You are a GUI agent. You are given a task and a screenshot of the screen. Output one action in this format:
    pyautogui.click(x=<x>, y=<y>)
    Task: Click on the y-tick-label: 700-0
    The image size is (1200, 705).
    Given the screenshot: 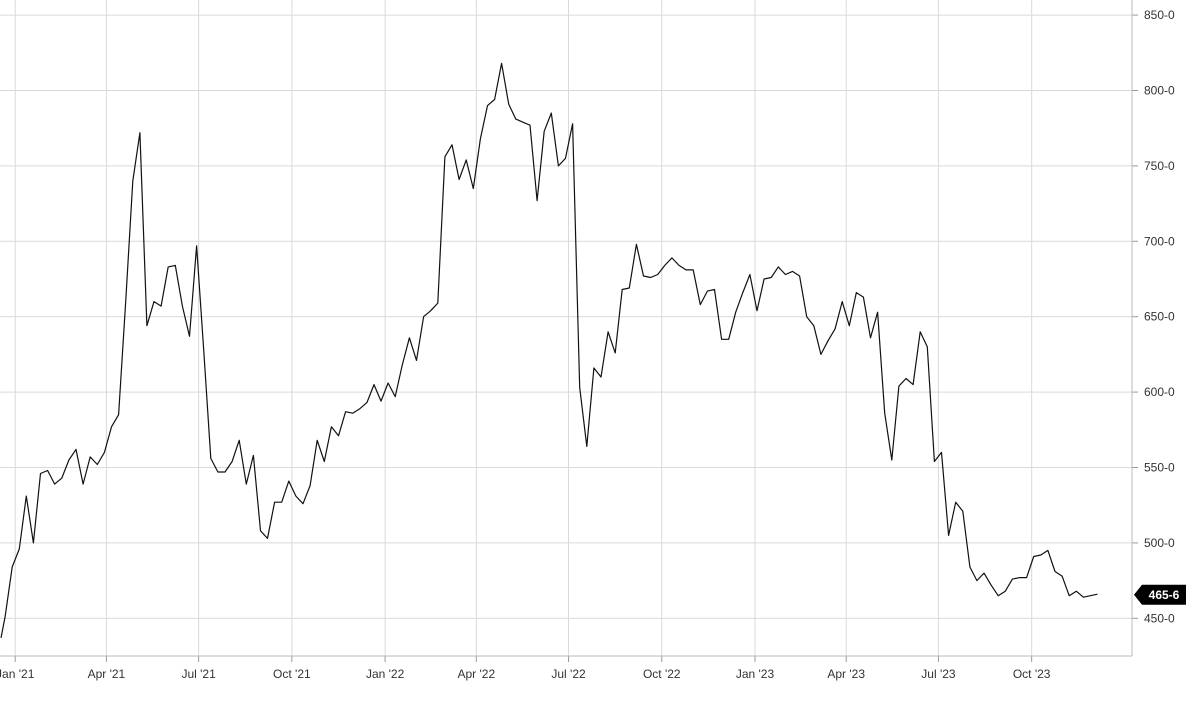 What is the action you would take?
    pyautogui.click(x=1159, y=241)
    